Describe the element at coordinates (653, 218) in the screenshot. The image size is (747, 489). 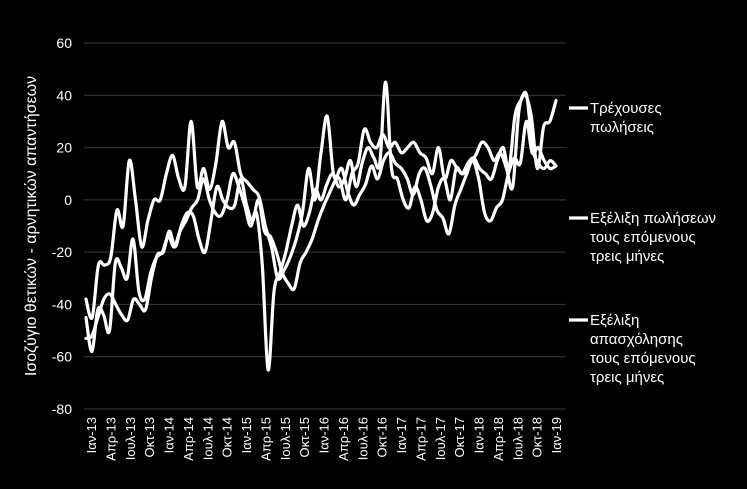
I see `legend-label: Εξέλιξη πωλήσεων` at that location.